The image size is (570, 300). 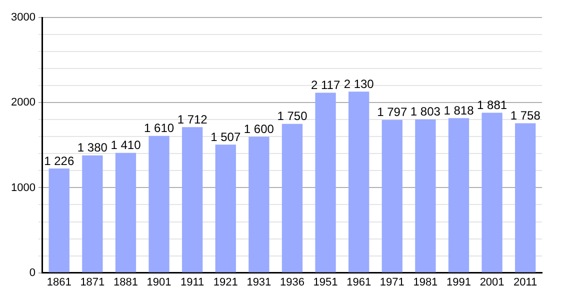 What do you see at coordinates (23, 18) in the screenshot?
I see `y-tick-label: 3000` at bounding box center [23, 18].